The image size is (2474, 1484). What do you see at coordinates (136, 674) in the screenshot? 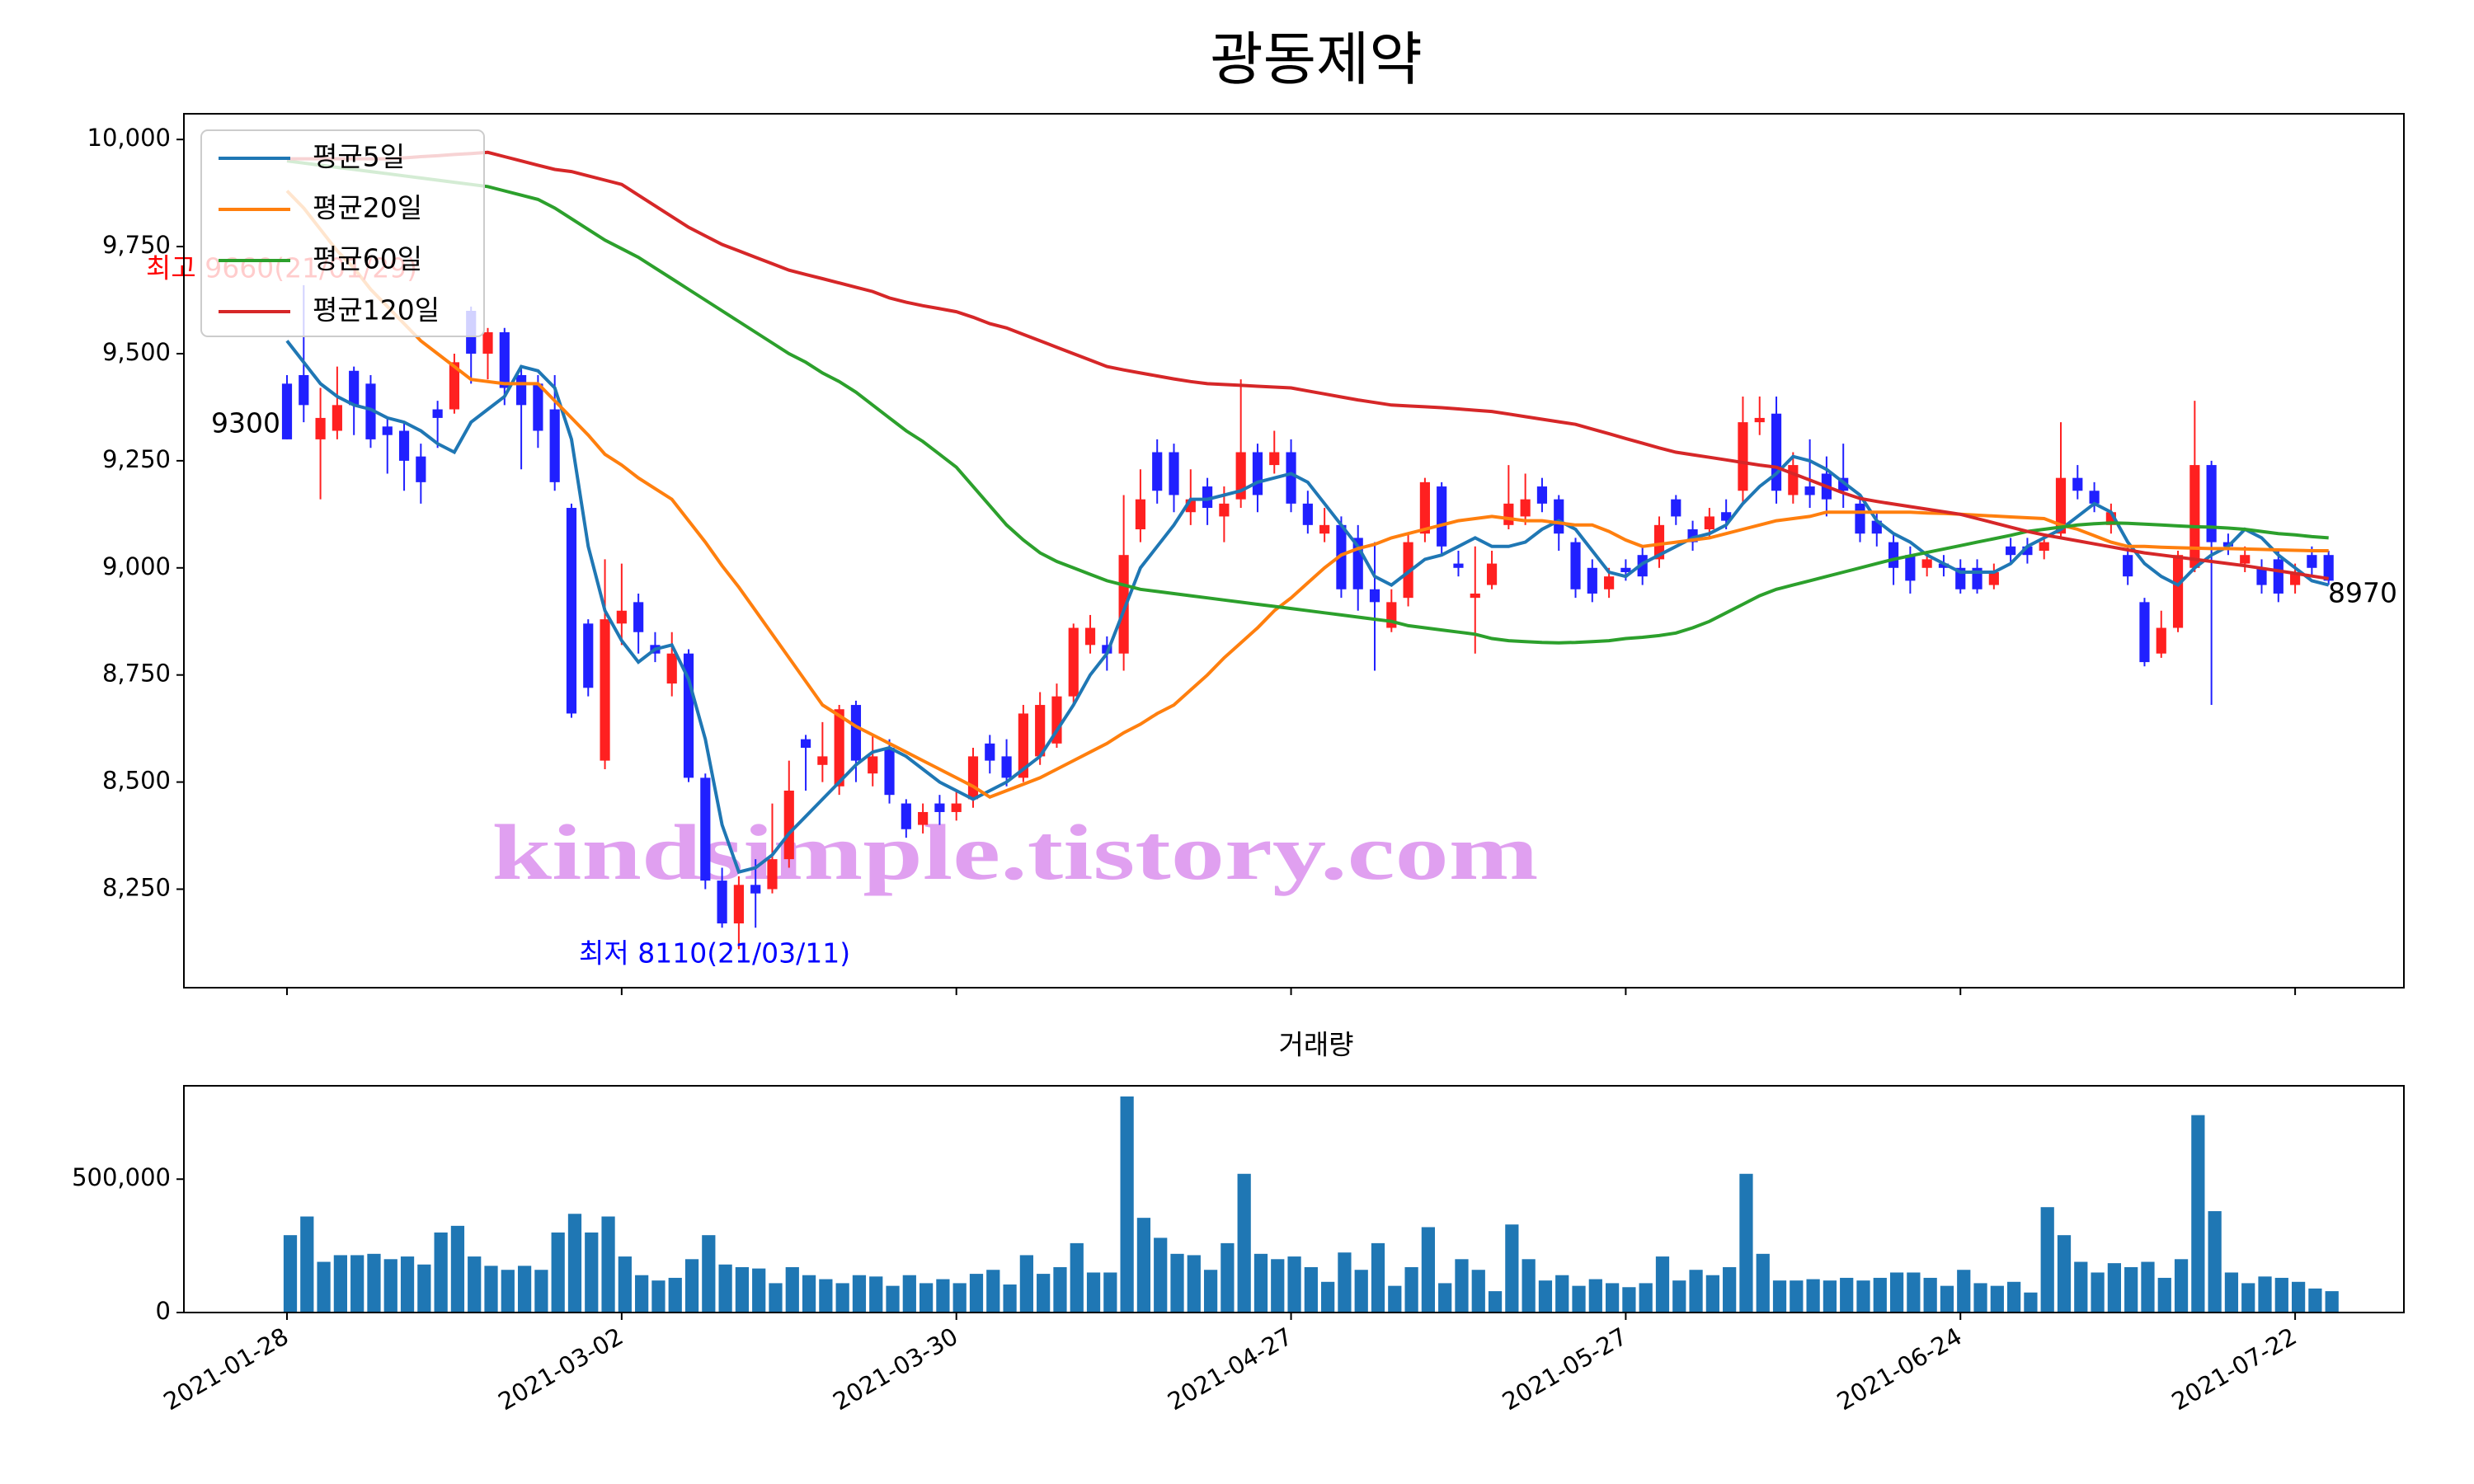
I see `y-tick-label: 8,750` at bounding box center [136, 674].